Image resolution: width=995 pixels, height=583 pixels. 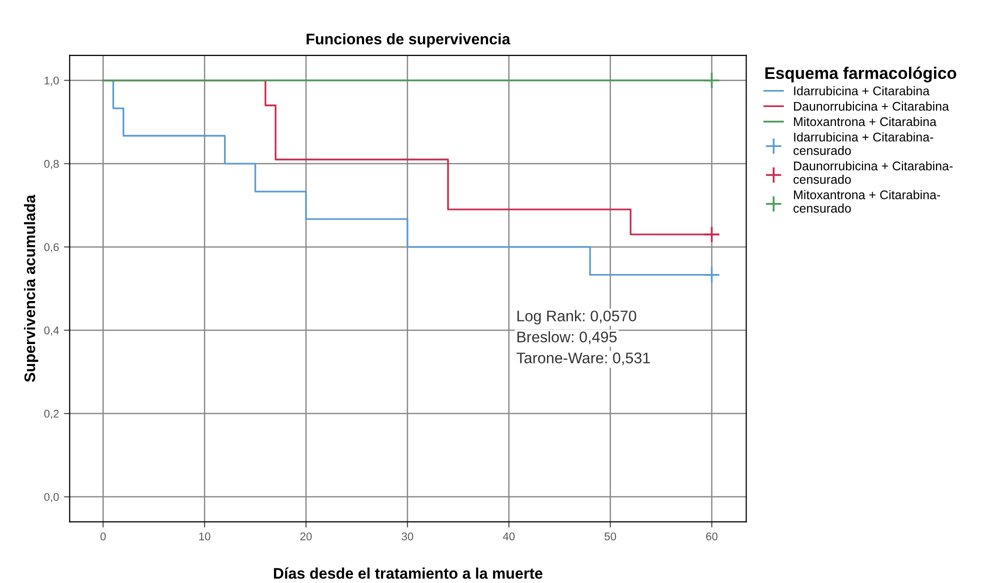 I want to click on x-tick-label: 40, so click(x=508, y=536).